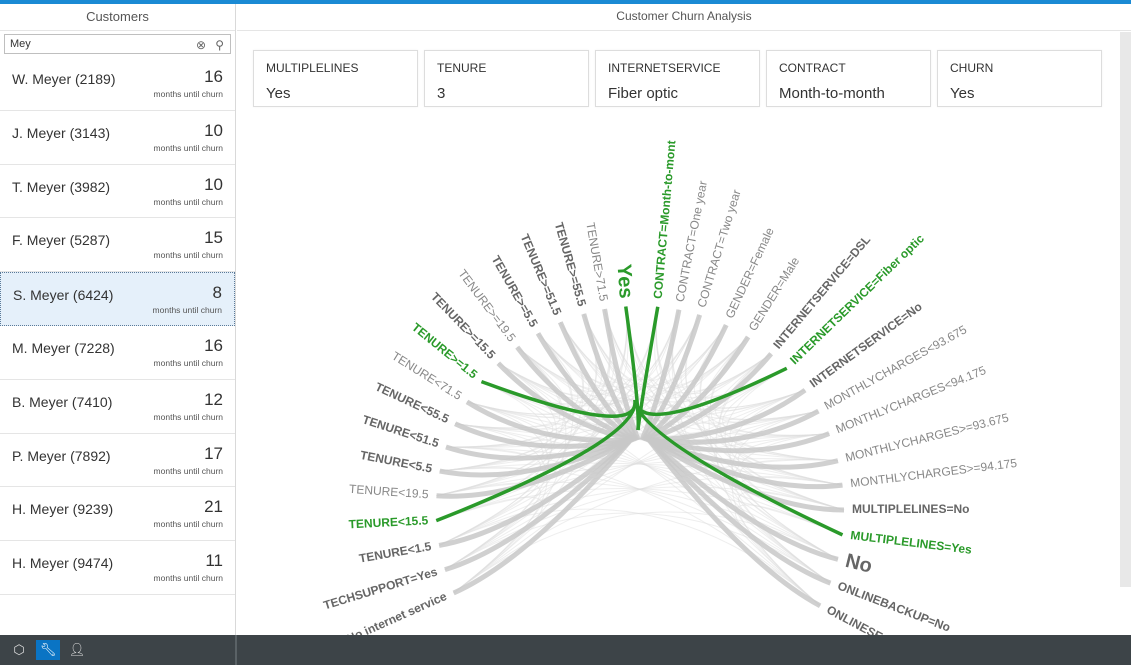 The height and width of the screenshot is (665, 1131). What do you see at coordinates (19, 649) in the screenshot?
I see `package-icon: ⬡` at bounding box center [19, 649].